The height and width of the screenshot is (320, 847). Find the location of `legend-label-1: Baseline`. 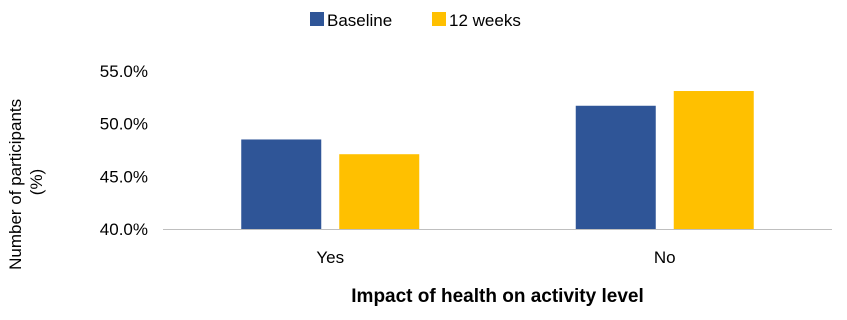

legend-label-1: Baseline is located at coordinates (359, 20).